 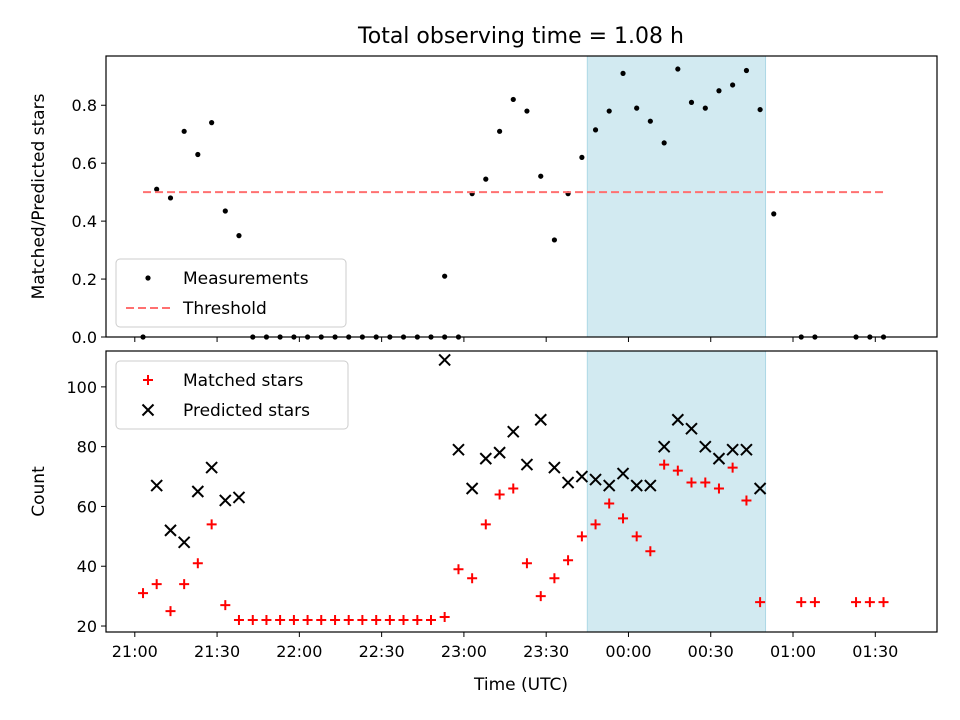 What do you see at coordinates (546, 651) in the screenshot?
I see `x-tick-label: 23:30` at bounding box center [546, 651].